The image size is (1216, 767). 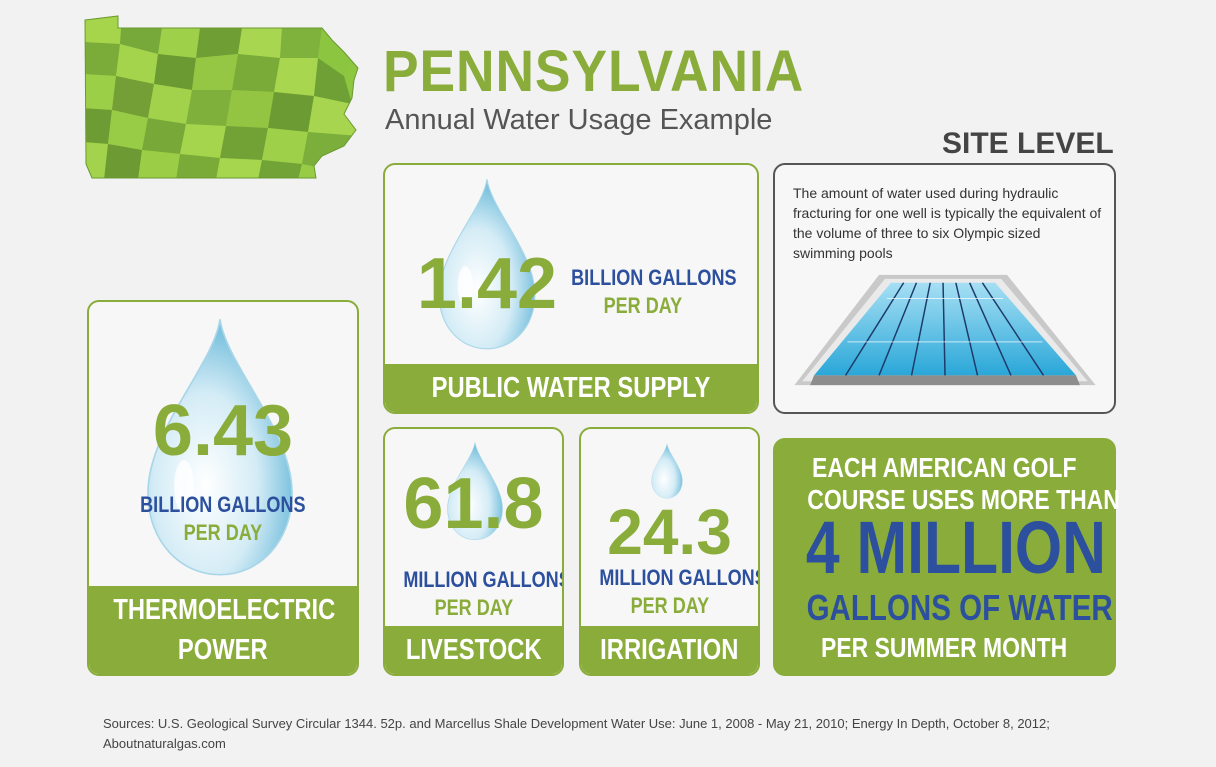 What do you see at coordinates (963, 483) in the screenshot?
I see `golf-fact-line1: EACH AMERICAN GOLF COURSE USES MORE THAN` at bounding box center [963, 483].